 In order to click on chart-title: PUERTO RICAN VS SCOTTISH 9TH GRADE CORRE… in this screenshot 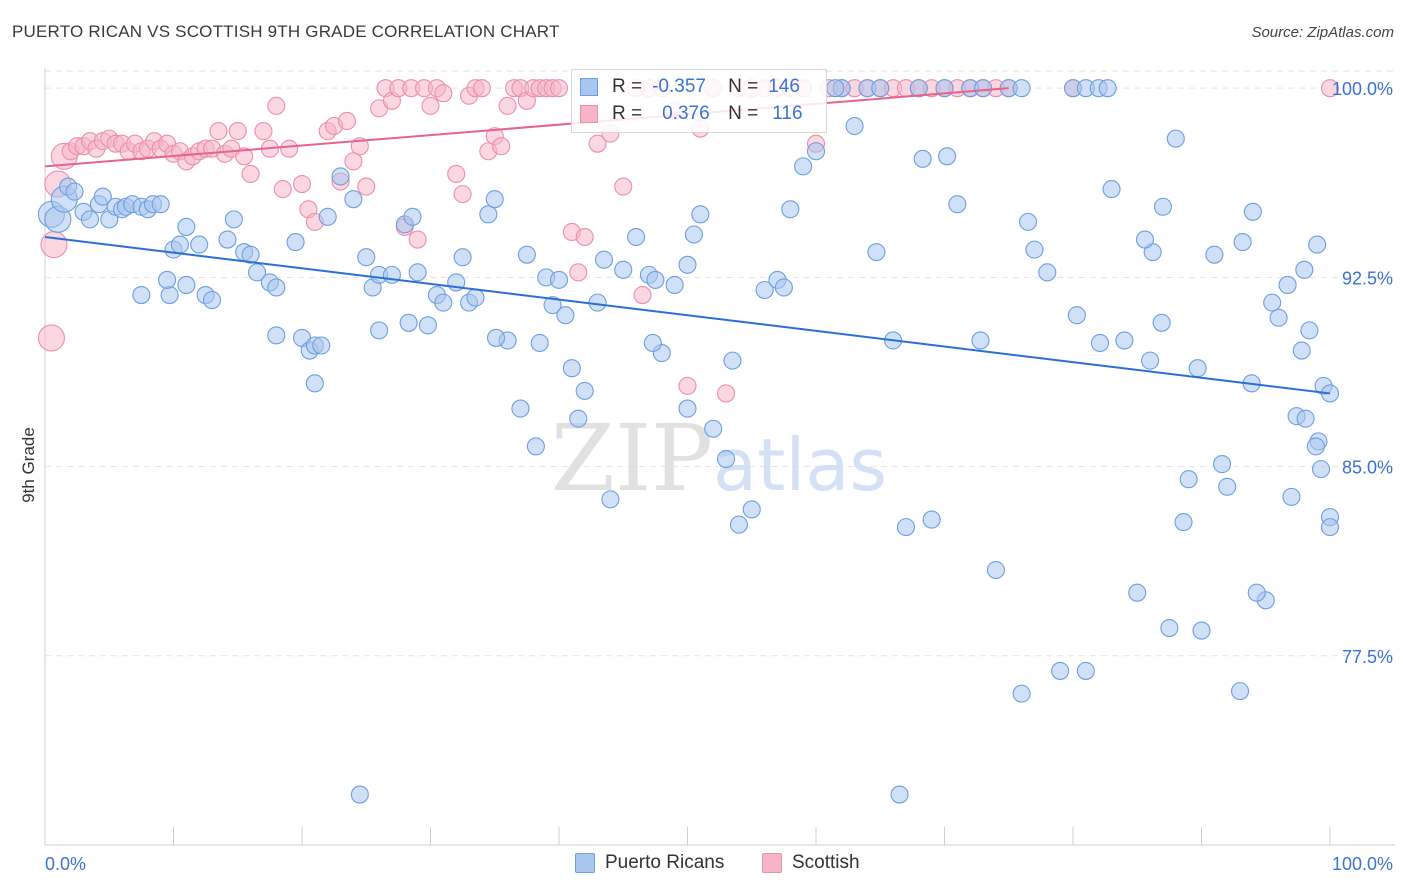, I will do `click(286, 31)`.